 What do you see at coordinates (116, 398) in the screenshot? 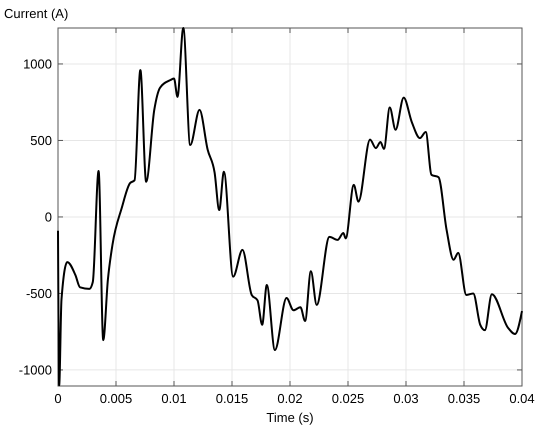
I see `x-tick-label: 0.005` at bounding box center [116, 398].